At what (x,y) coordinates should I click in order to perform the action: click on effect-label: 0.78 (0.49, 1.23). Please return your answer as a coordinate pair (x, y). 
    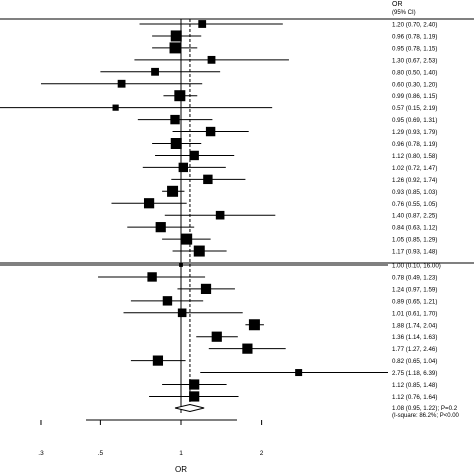
    Looking at the image, I should click on (414, 277).